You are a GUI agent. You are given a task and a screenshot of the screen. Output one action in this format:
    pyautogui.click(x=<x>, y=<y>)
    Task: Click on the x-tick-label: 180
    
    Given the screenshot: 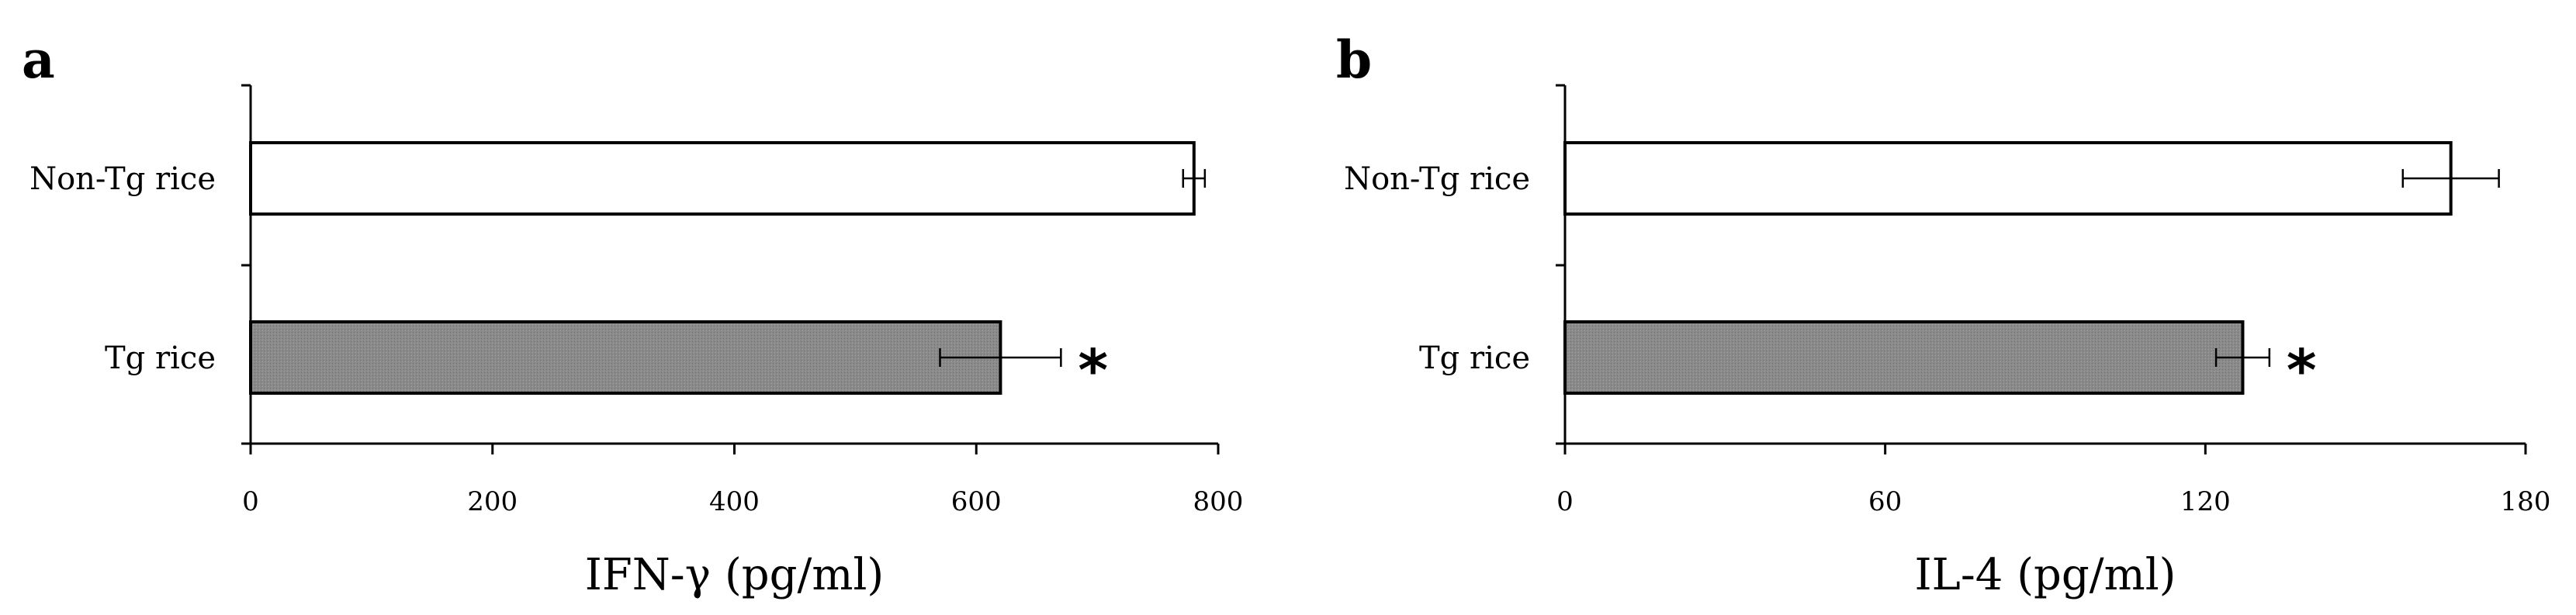 What is the action you would take?
    pyautogui.click(x=2526, y=502)
    